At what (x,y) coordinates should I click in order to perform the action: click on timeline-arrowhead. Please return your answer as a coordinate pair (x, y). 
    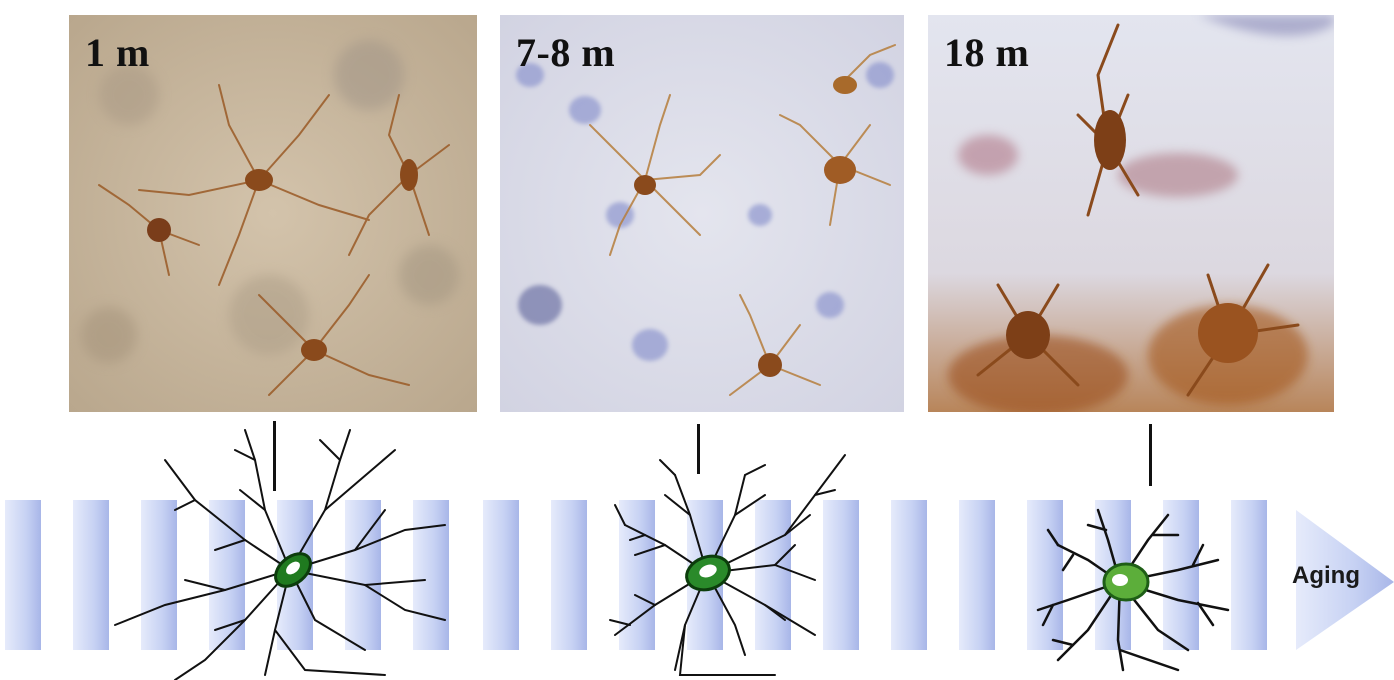
    Looking at the image, I should click on (1345, 580).